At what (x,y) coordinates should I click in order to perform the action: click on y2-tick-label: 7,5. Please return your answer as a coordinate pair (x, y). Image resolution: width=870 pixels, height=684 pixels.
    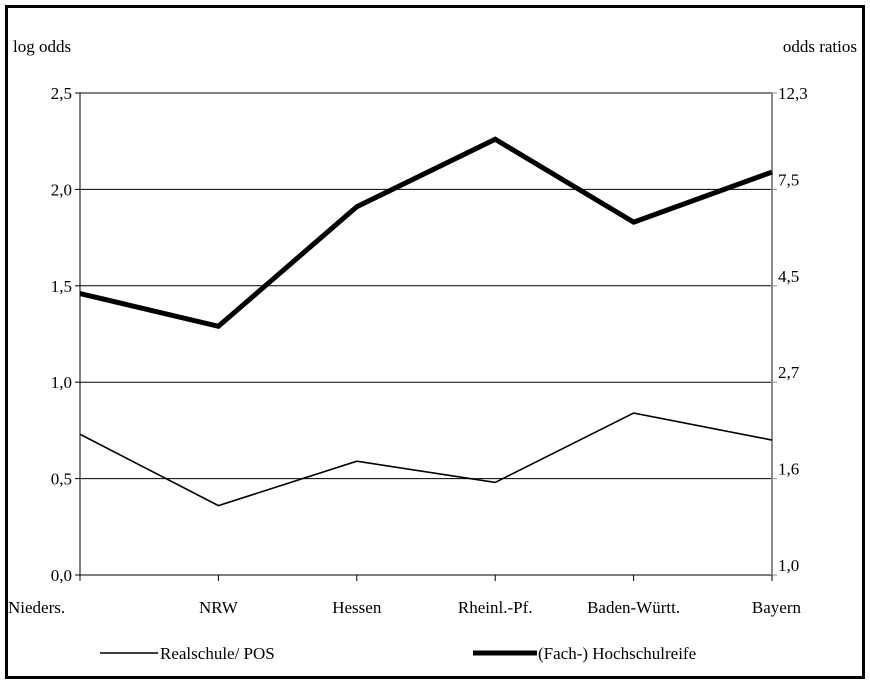
    Looking at the image, I should click on (788, 179).